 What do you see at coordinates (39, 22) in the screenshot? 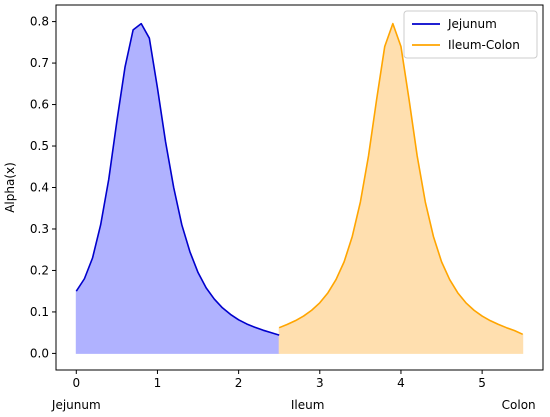
I see `y-tick-label: 0.8` at bounding box center [39, 22].